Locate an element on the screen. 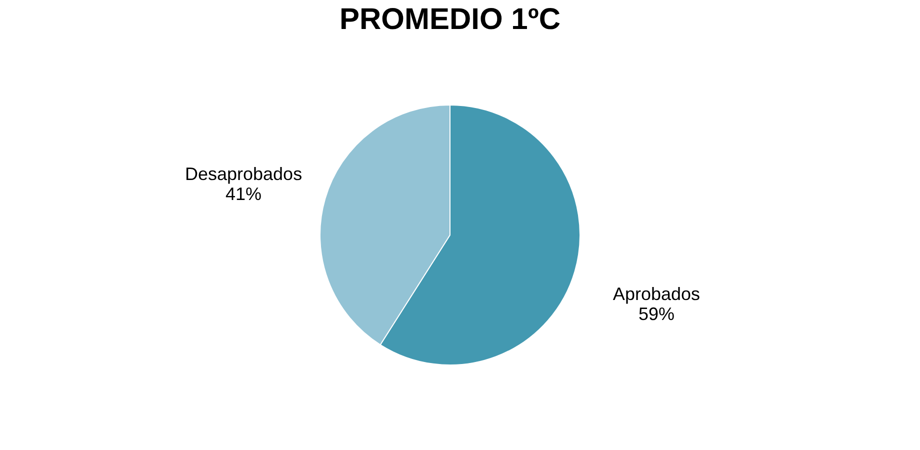 This screenshot has height=450, width=920. data-label: 41% is located at coordinates (244, 194).